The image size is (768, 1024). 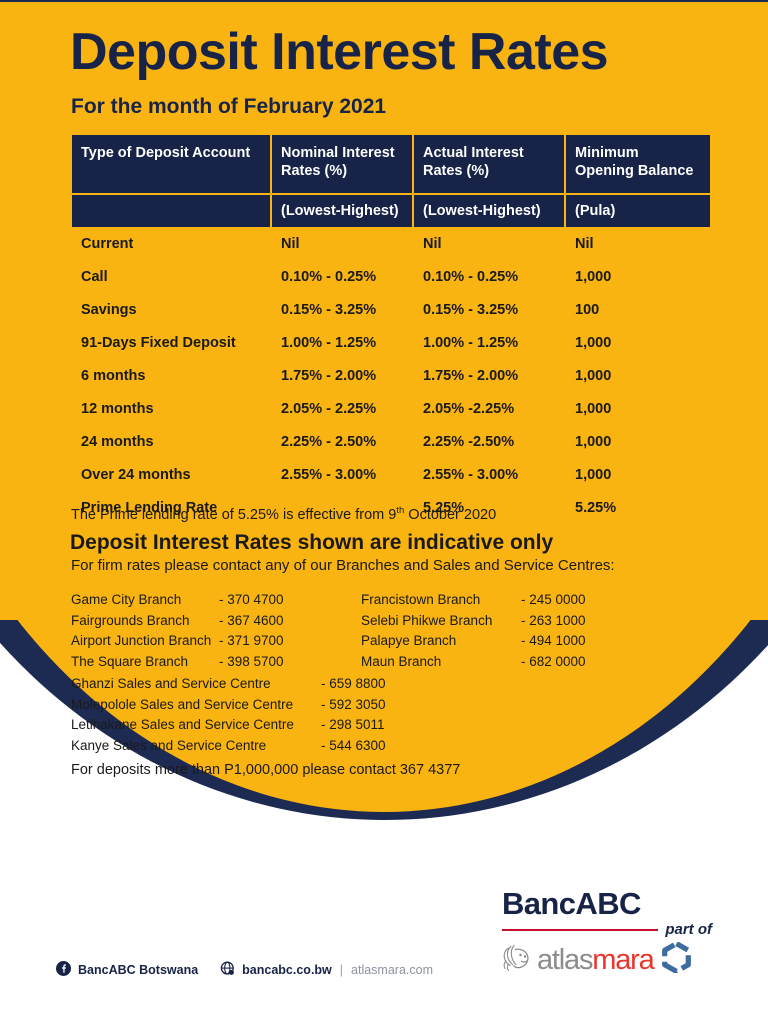 I want to click on contact-row: Airport Junction Branch - 371 9700, so click(x=177, y=641).